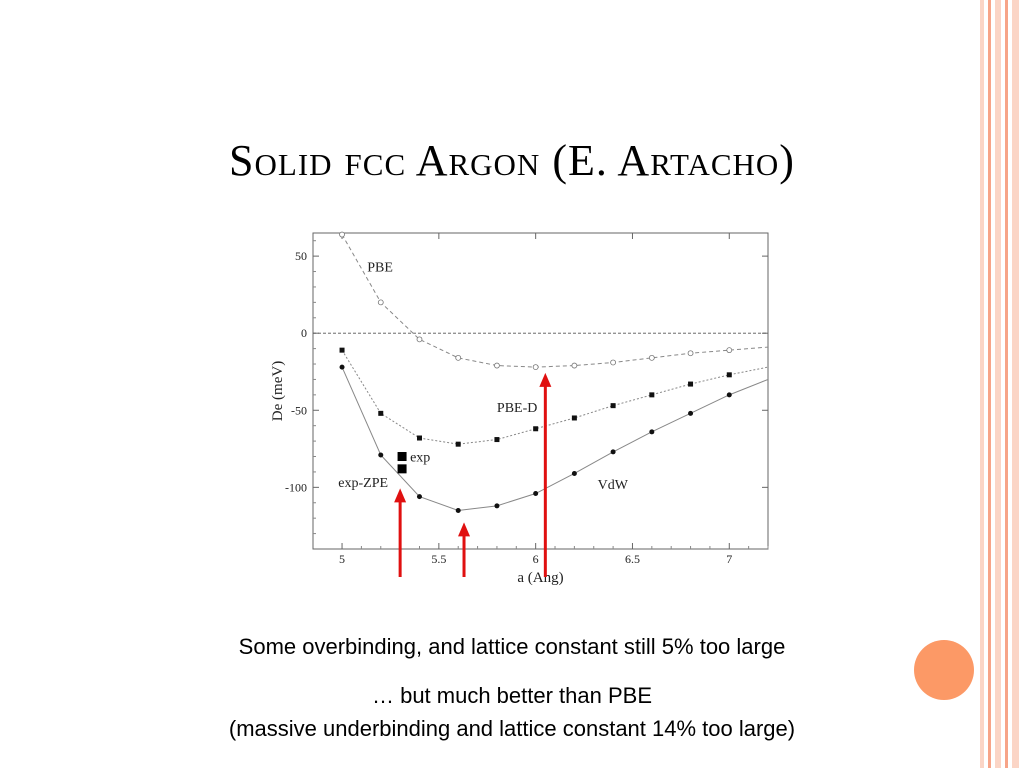  I want to click on series-line-vdw, so click(554, 438).